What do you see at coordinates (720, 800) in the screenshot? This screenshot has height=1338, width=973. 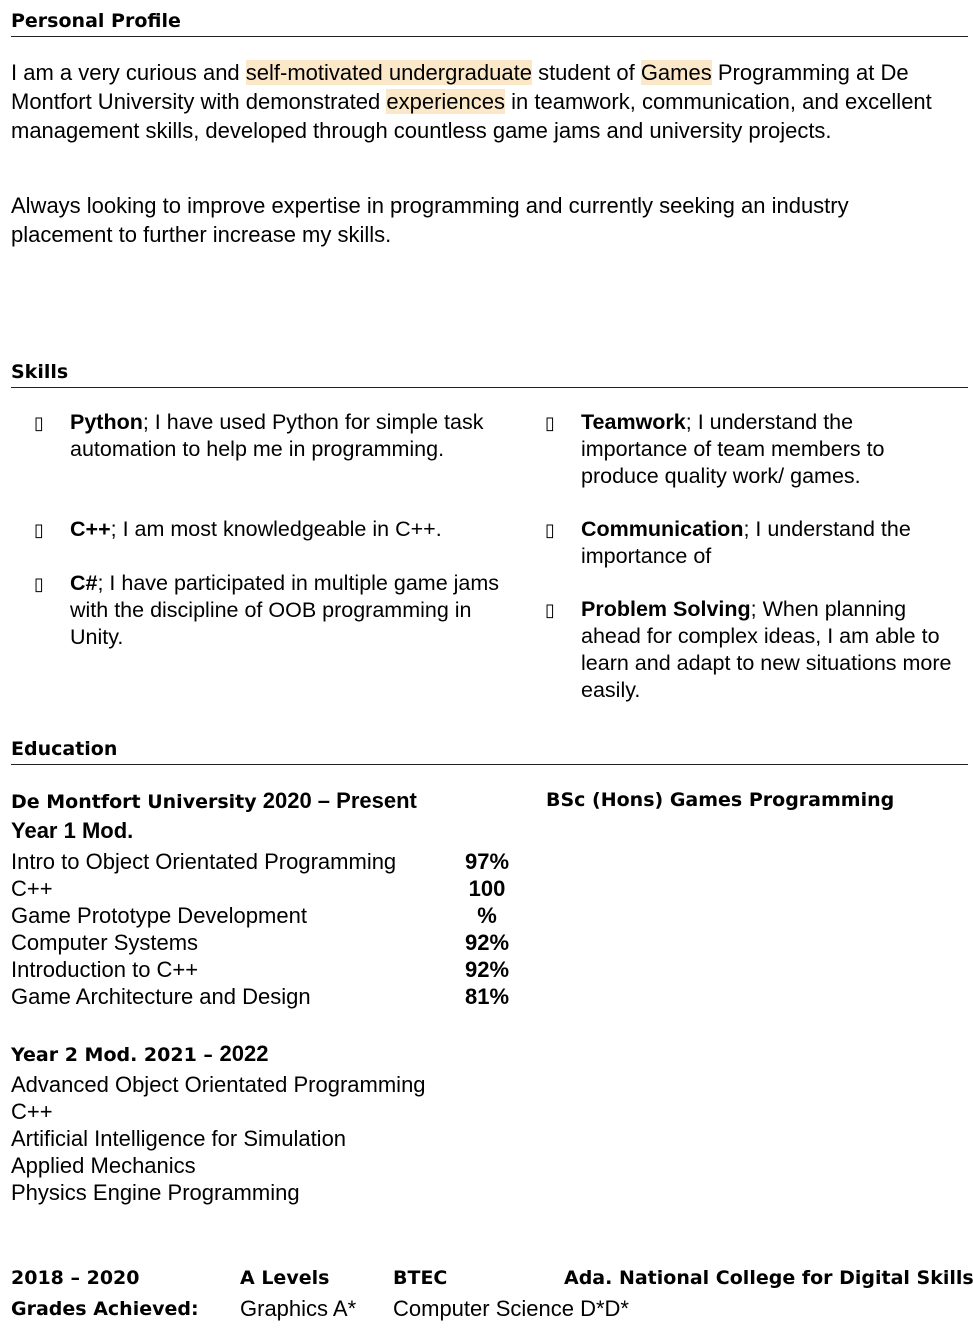 I see `degree-title: BSc (Hons) Games Programming` at bounding box center [720, 800].